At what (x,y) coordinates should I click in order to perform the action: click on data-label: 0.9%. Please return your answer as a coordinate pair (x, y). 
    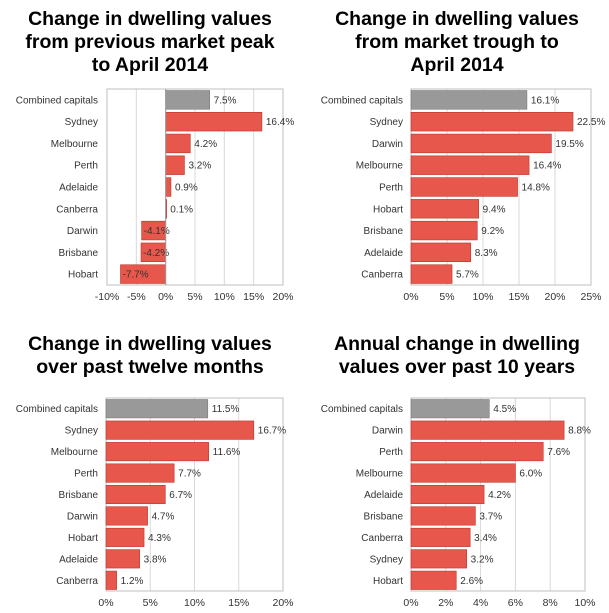
    Looking at the image, I should click on (186, 188).